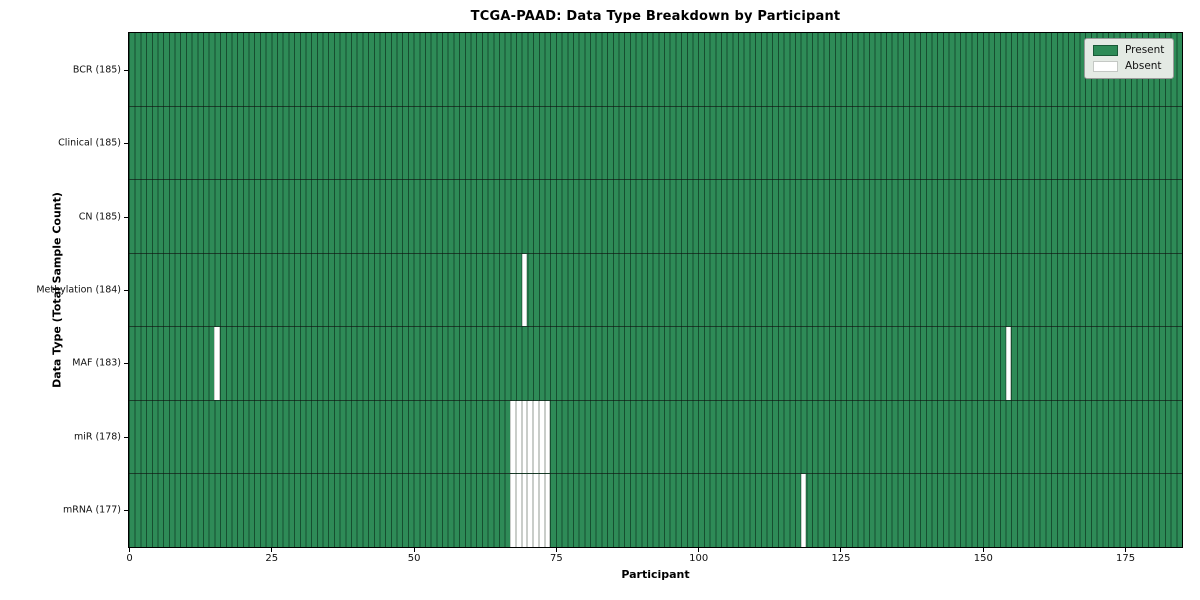 This screenshot has height=600, width=1200. I want to click on legend-entry-absent: Absent, so click(1128, 66).